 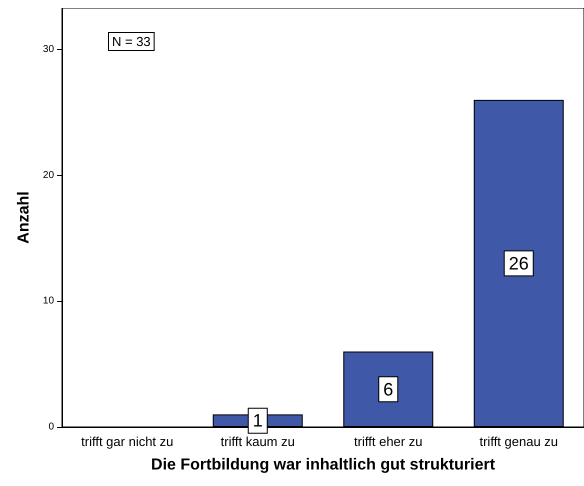 I want to click on annotation: N = 33, so click(x=131, y=41).